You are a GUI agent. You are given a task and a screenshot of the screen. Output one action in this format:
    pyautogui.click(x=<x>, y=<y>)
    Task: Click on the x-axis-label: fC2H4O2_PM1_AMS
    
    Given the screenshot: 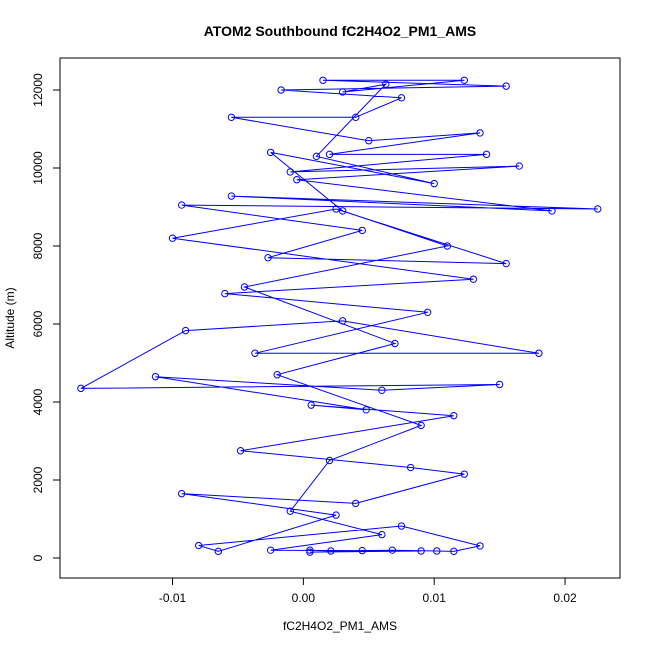 What is the action you would take?
    pyautogui.click(x=340, y=626)
    